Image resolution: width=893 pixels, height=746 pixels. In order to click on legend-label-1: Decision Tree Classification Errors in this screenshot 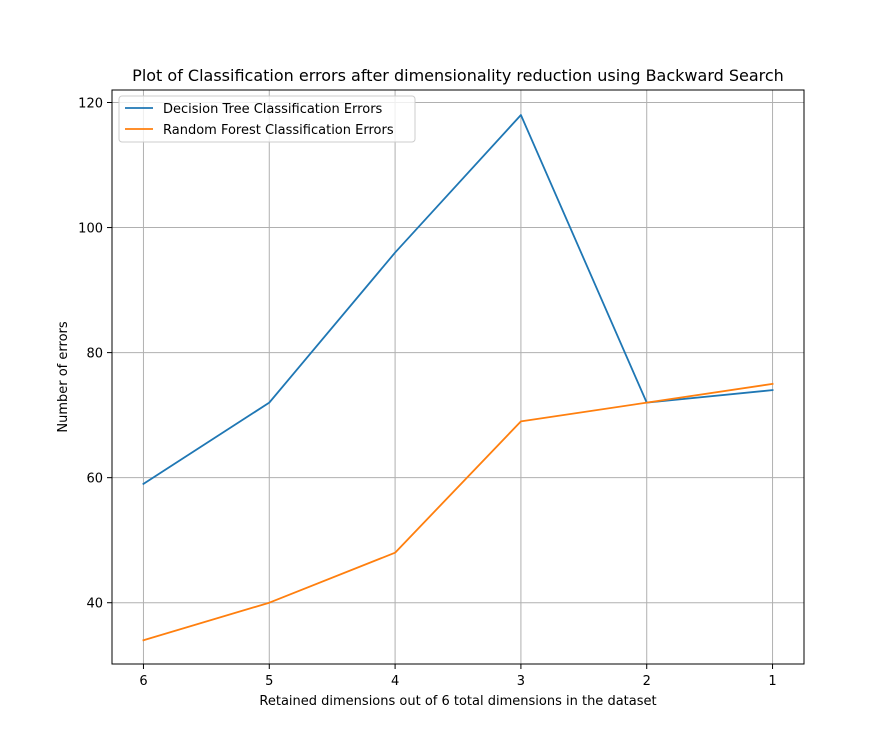, I will do `click(273, 109)`.